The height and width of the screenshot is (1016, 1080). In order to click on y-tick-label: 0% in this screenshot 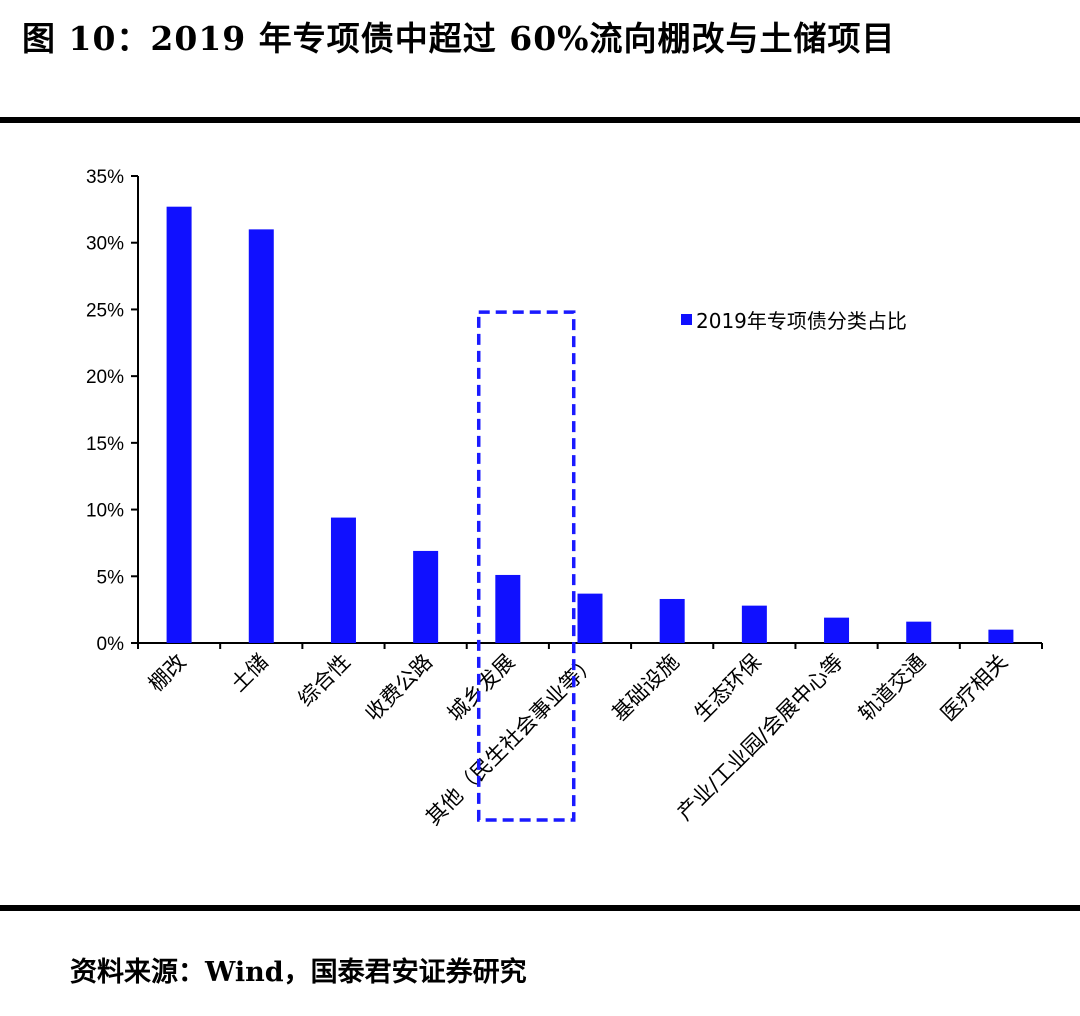, I will do `click(111, 644)`.